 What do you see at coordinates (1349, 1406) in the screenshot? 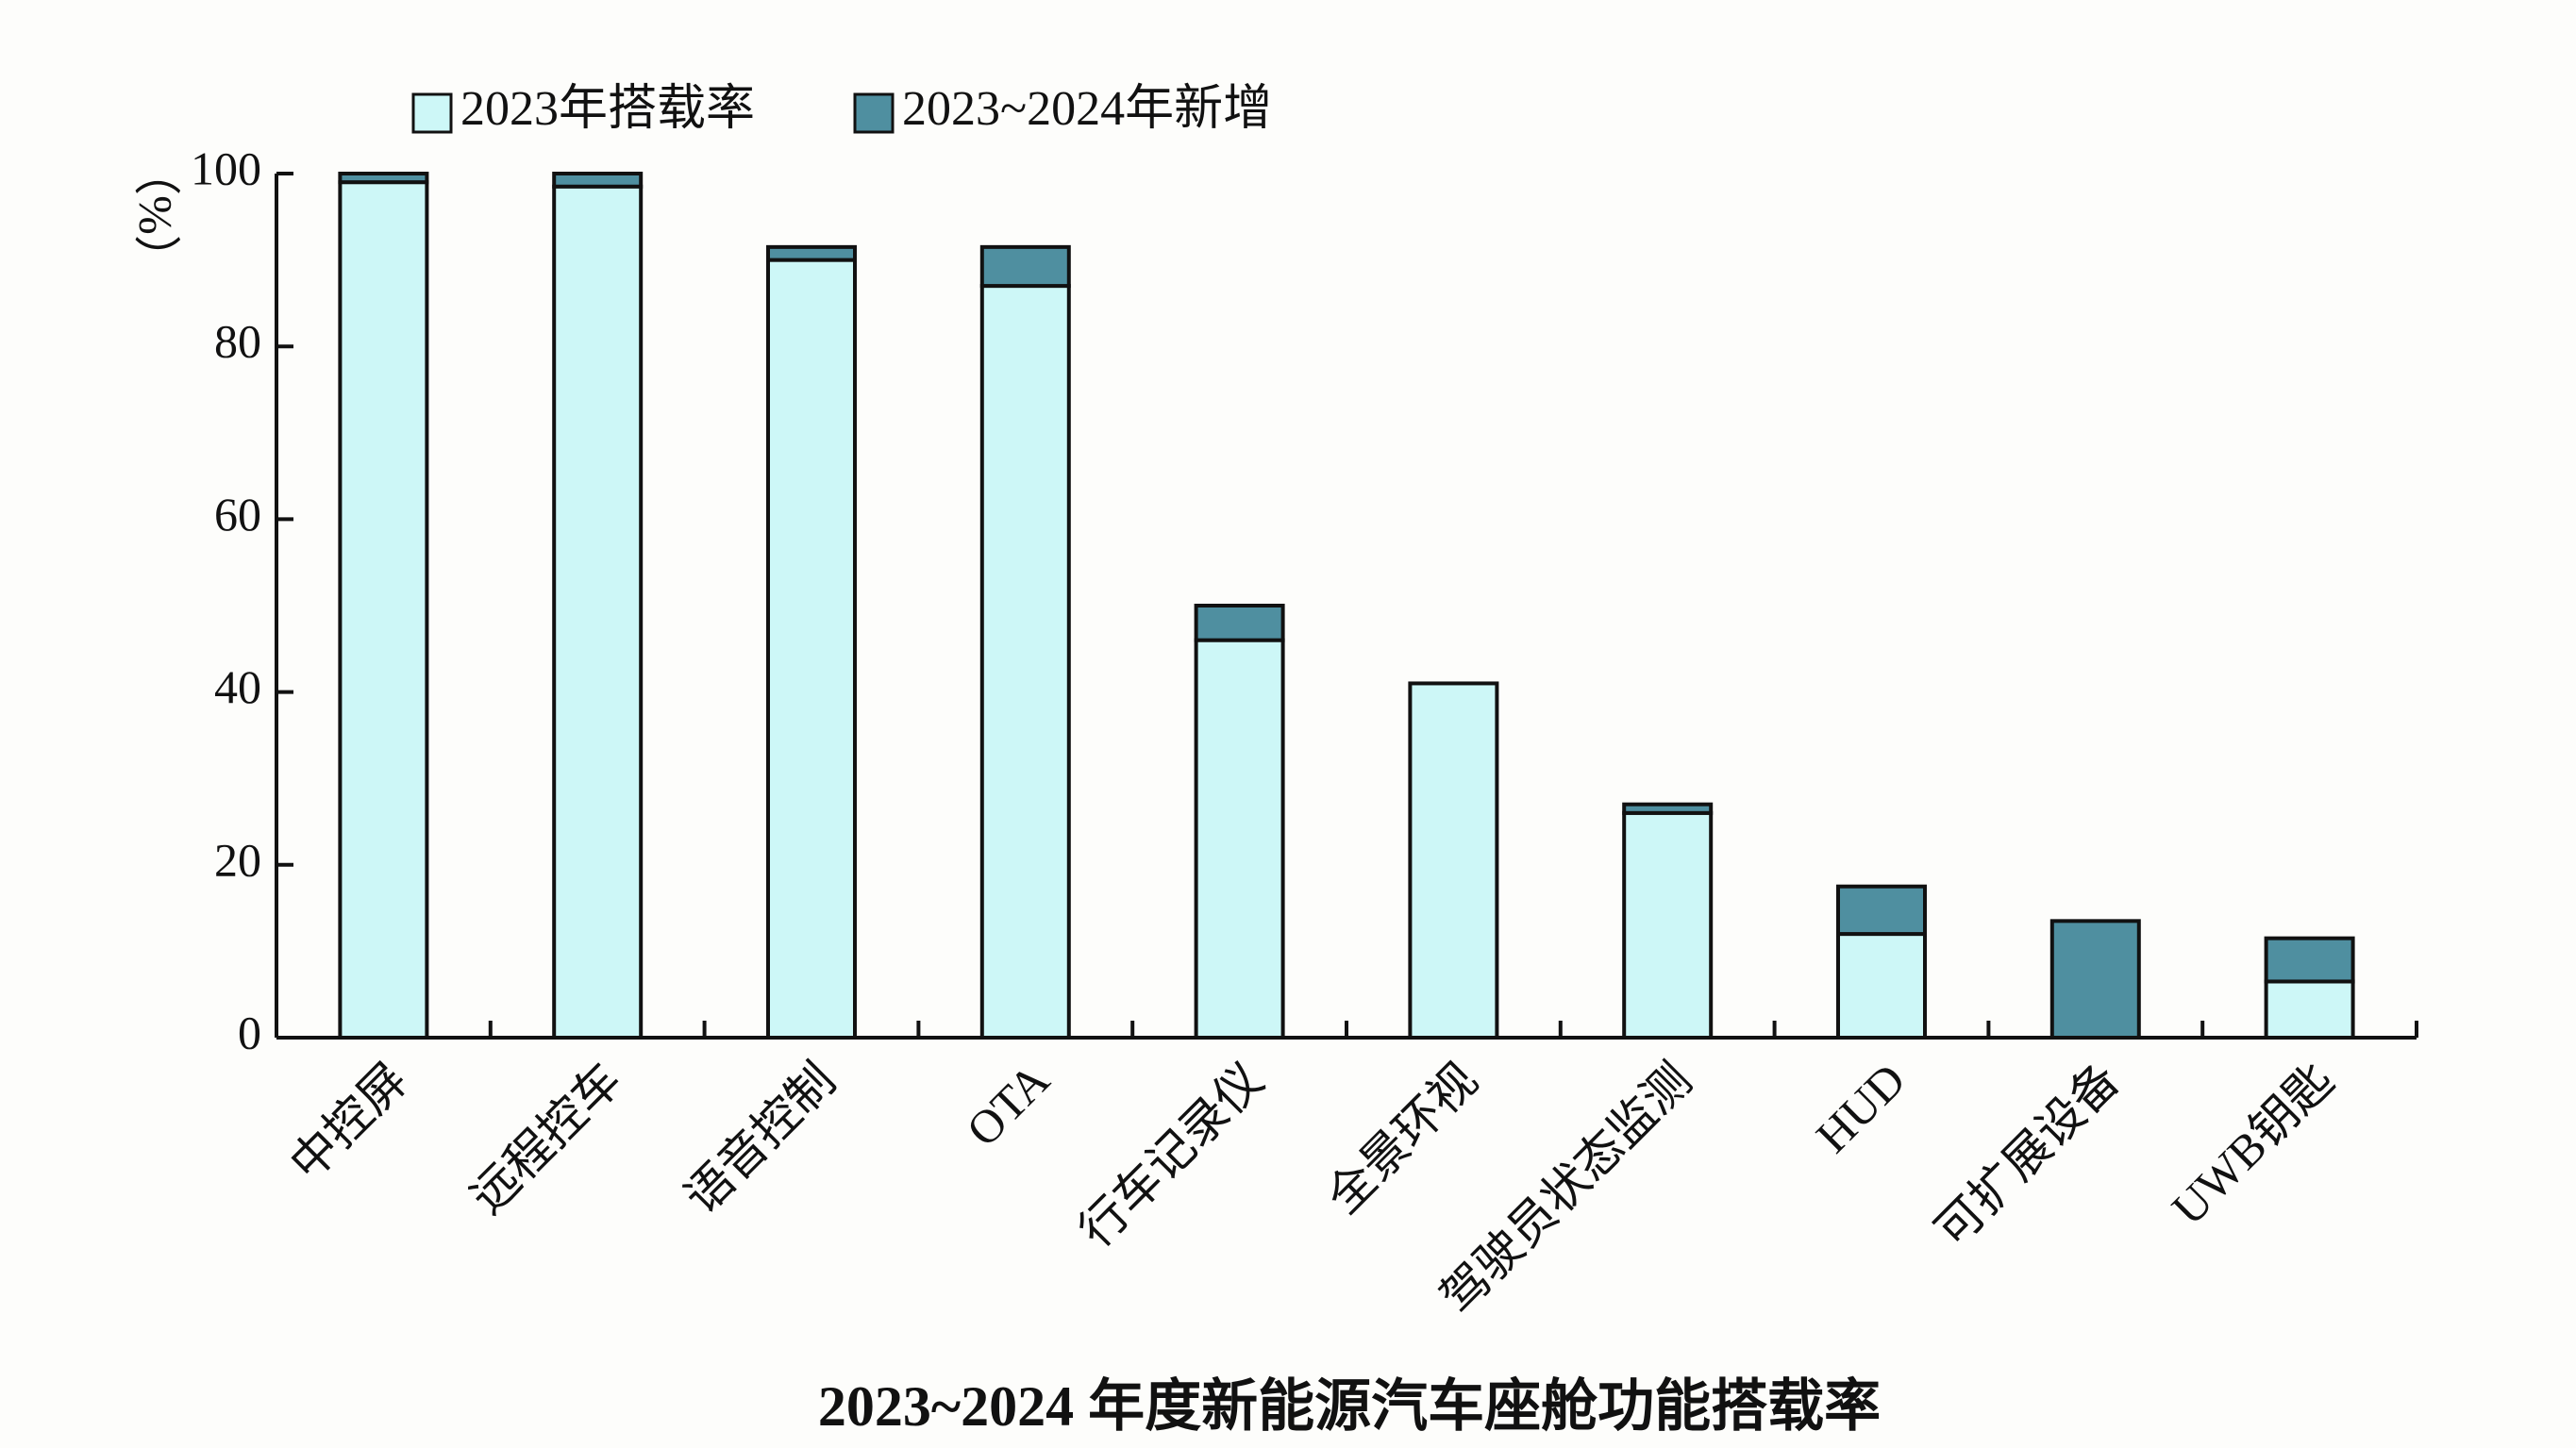
I see `chart-title: 2023~2024 年度新能源汽车座舱功能搭载率` at bounding box center [1349, 1406].